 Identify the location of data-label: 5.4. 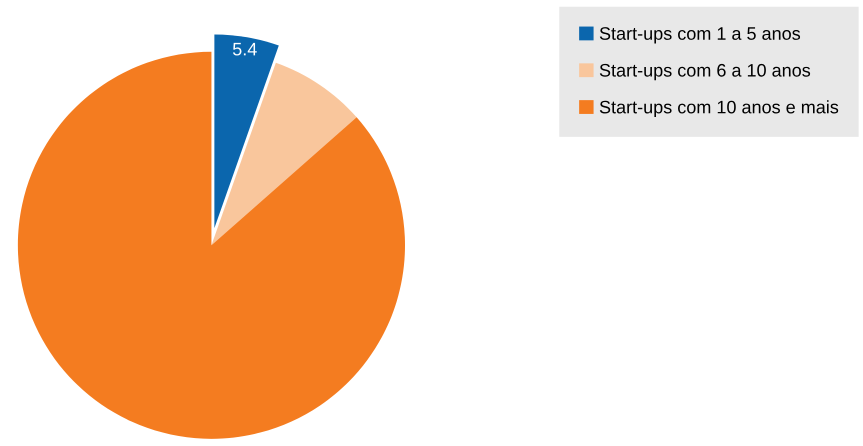
(244, 49).